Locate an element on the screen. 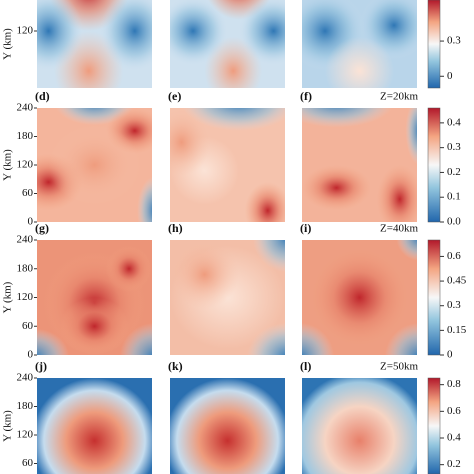 The image size is (474, 474). depth-label: Z=40km is located at coordinates (399, 229).